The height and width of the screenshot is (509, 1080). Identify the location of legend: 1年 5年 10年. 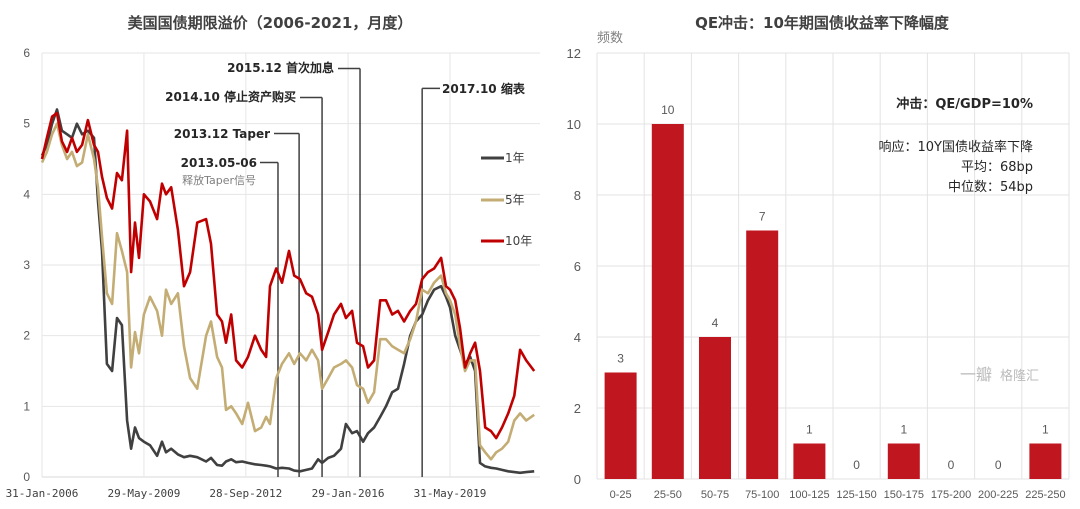
(506, 199).